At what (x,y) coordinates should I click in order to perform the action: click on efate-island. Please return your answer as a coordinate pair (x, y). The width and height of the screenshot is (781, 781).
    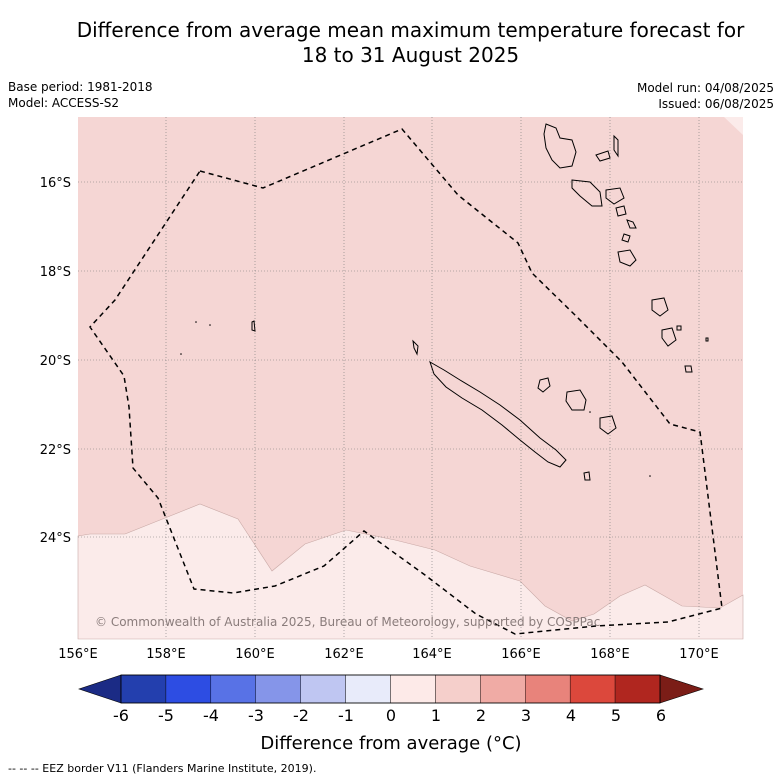
    Looking at the image, I should click on (627, 258).